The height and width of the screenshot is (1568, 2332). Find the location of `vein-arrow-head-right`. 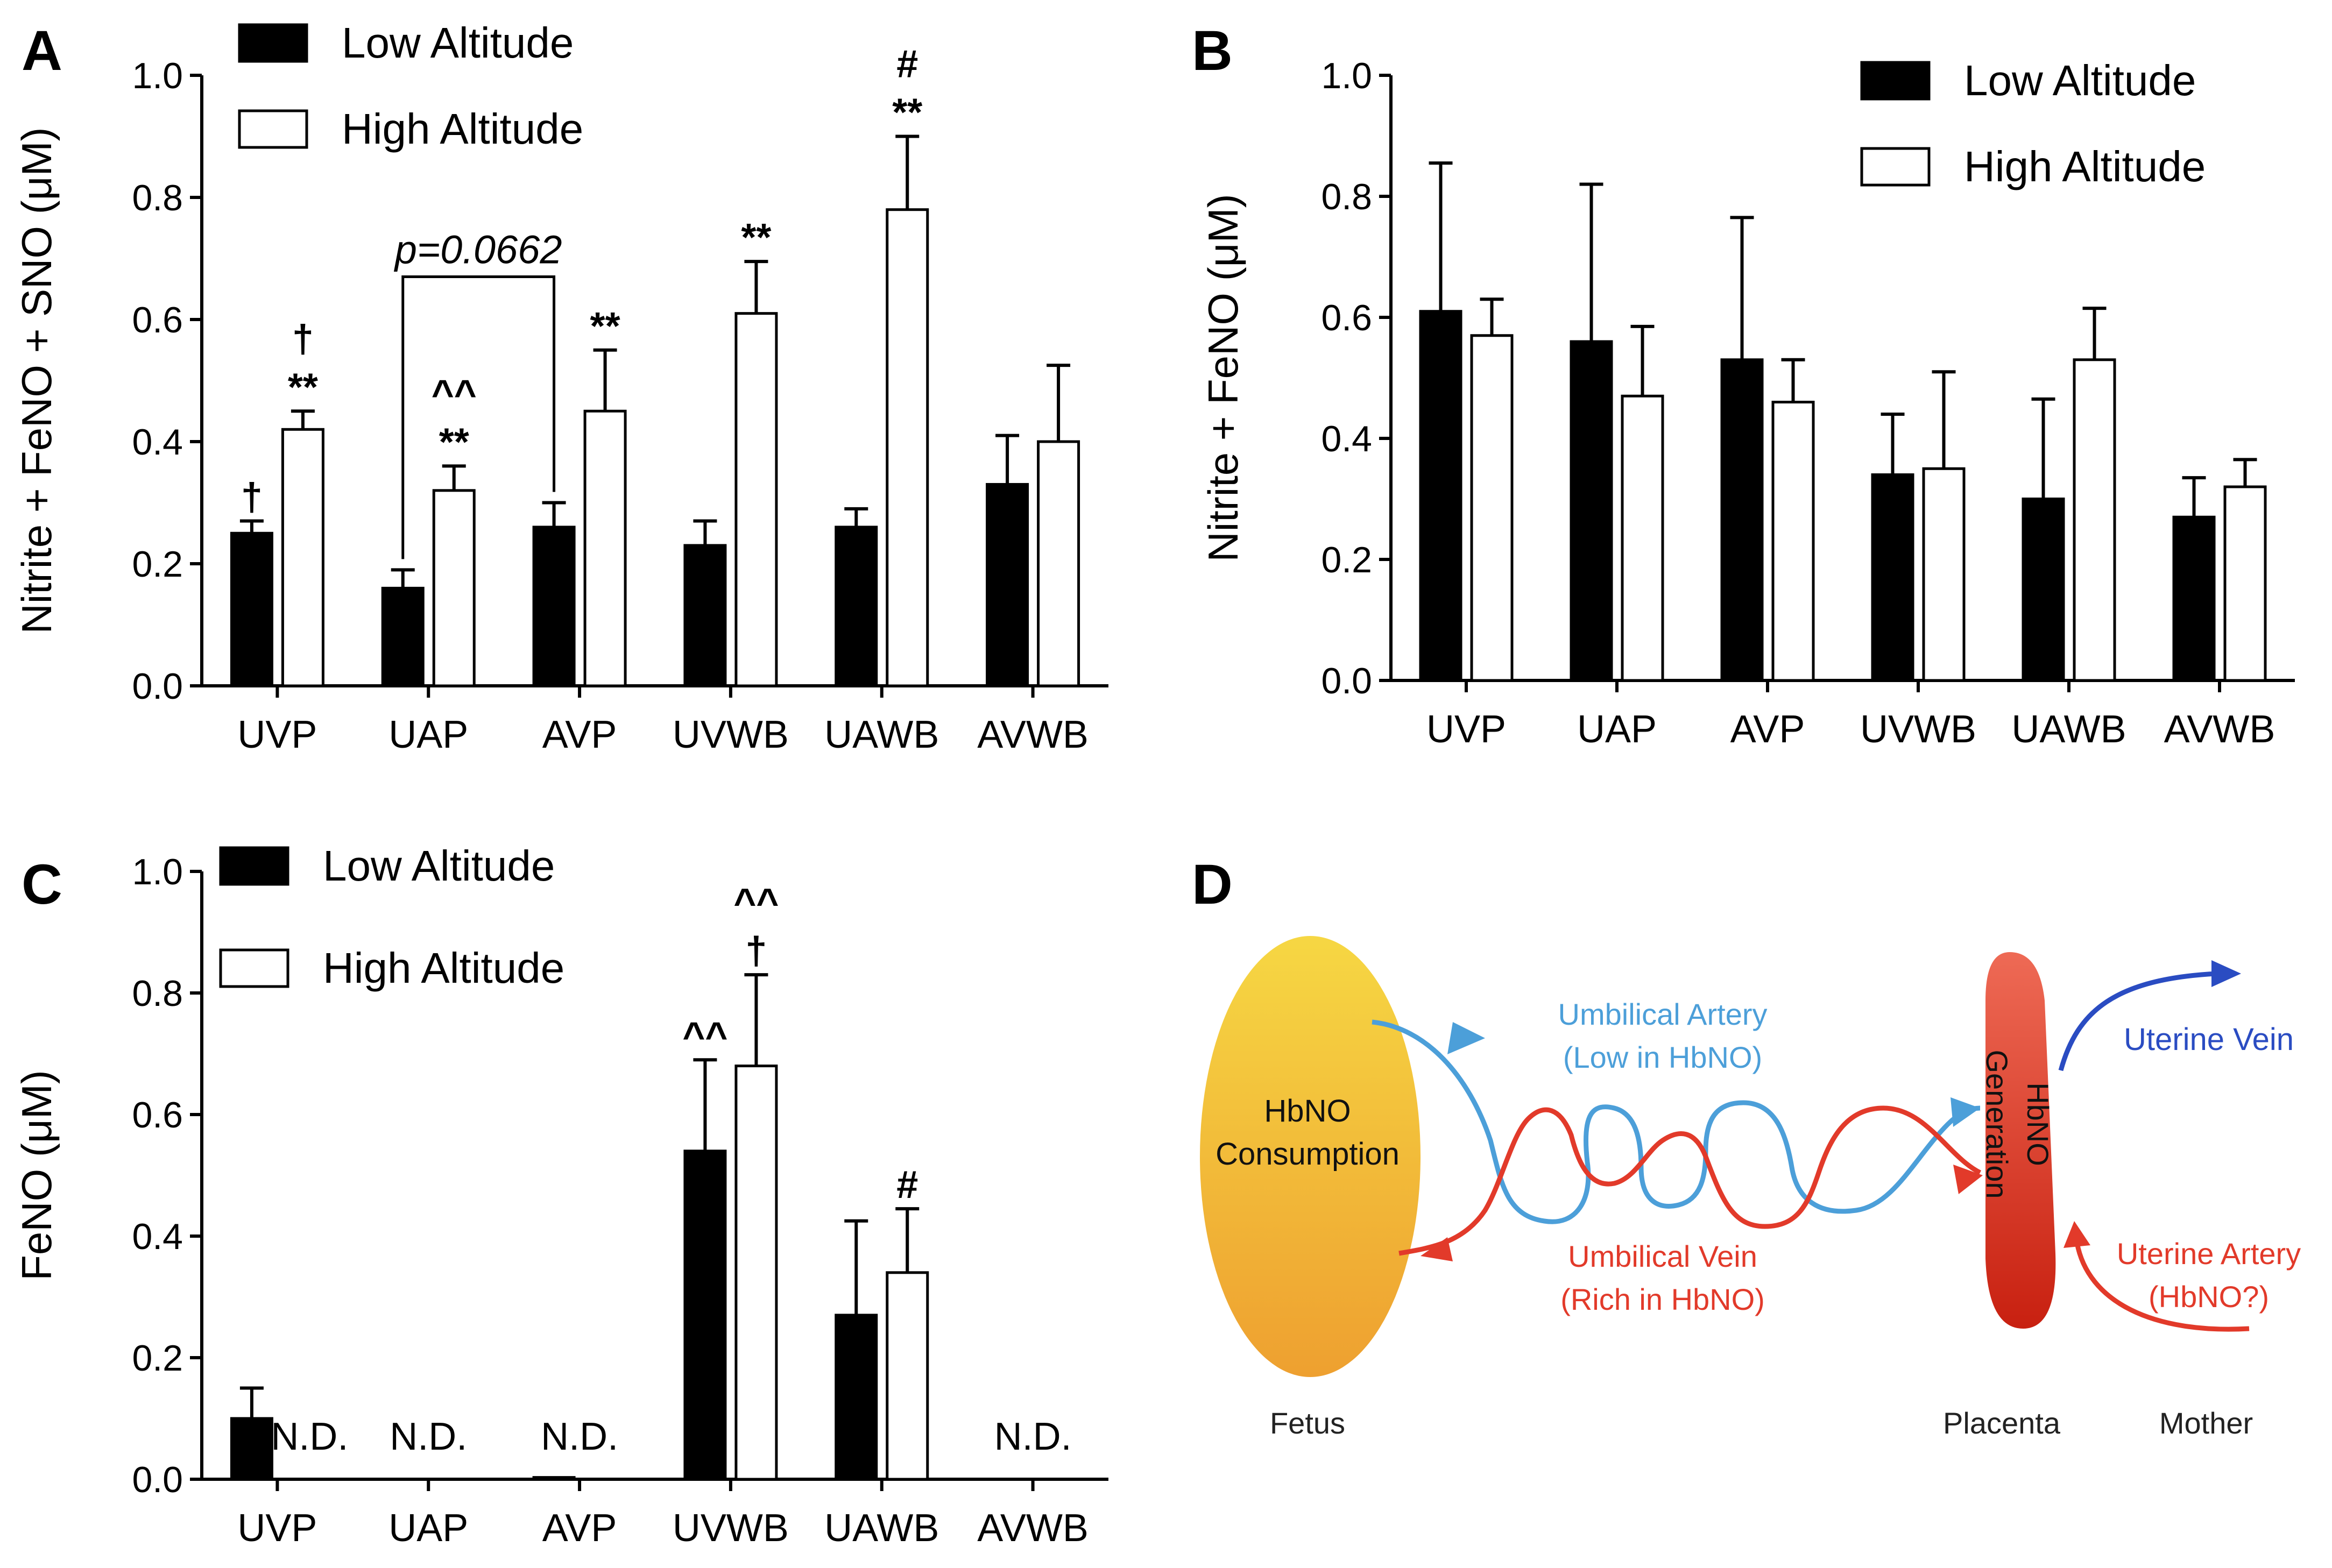

vein-arrow-head-right is located at coordinates (1968, 1179).